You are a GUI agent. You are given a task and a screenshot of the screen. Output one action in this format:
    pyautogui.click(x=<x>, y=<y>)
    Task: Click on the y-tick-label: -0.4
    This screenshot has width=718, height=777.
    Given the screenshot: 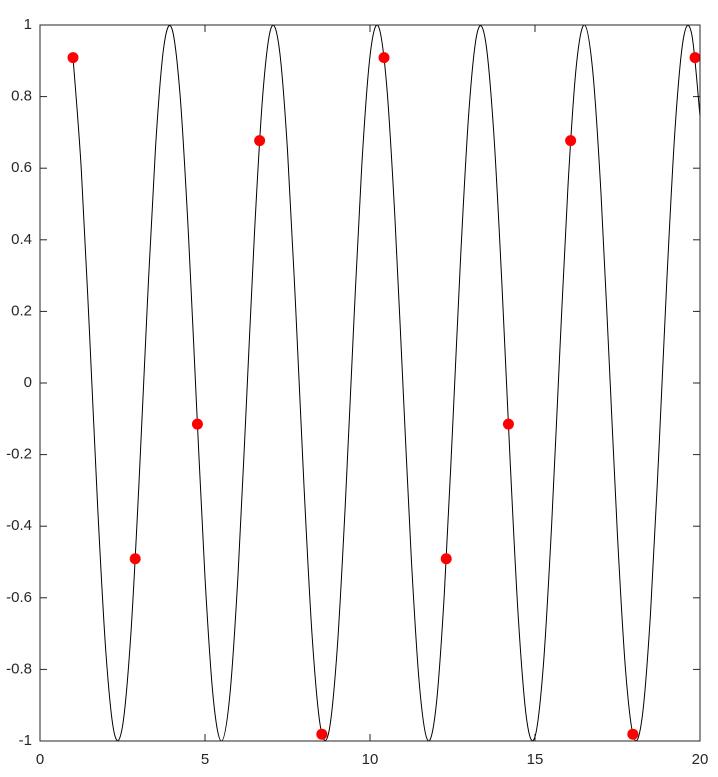 What is the action you would take?
    pyautogui.click(x=19, y=525)
    